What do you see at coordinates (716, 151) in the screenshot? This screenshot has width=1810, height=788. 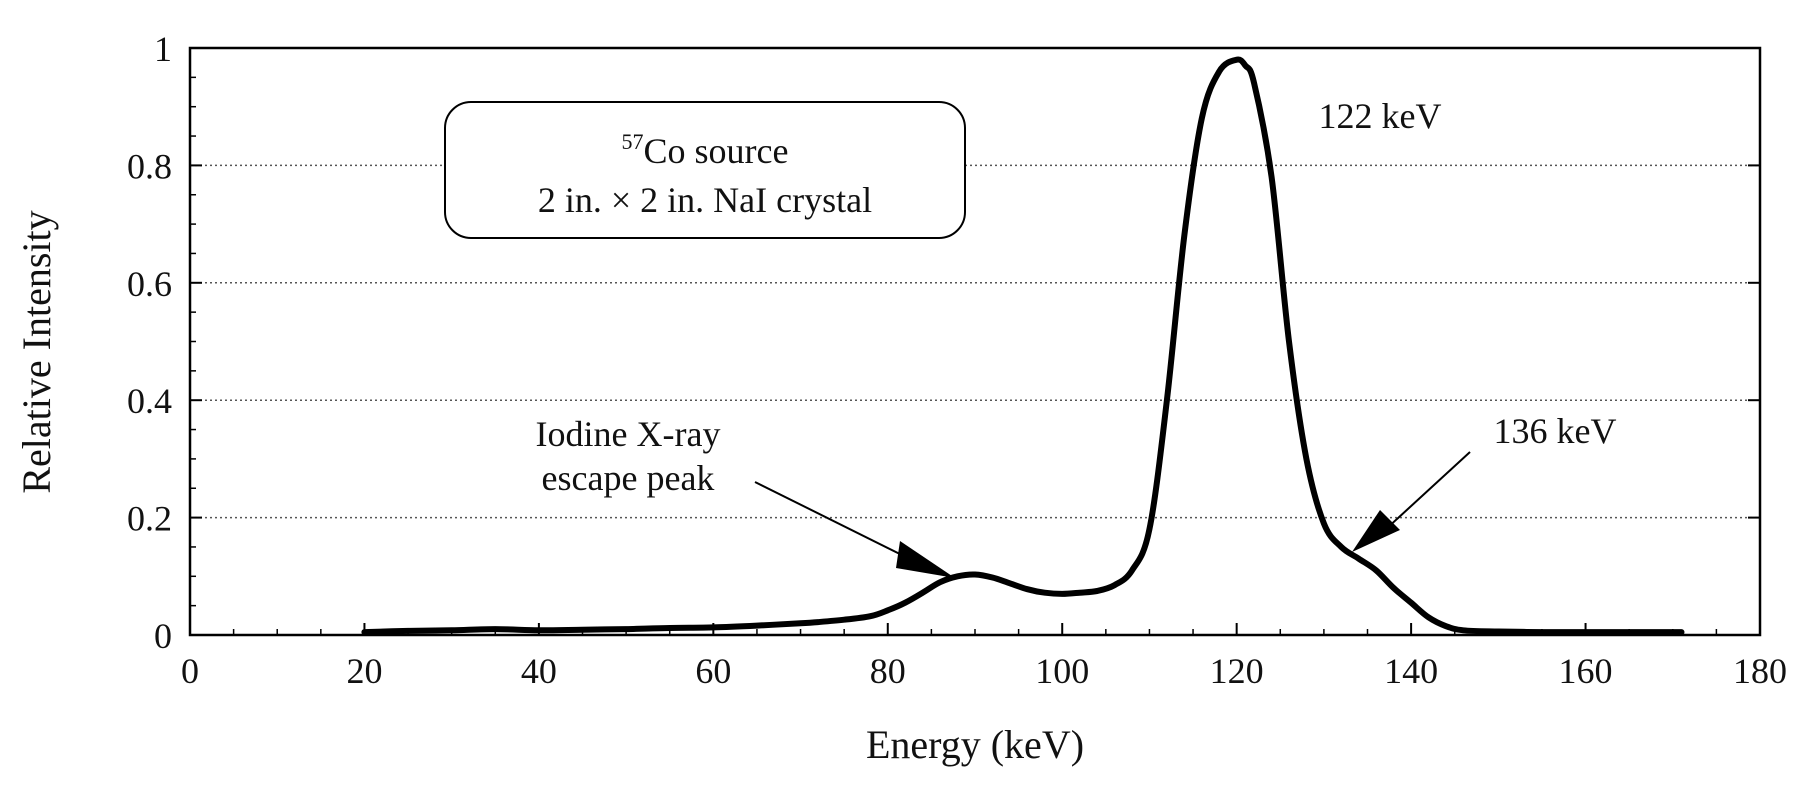 I see `source-name: Co source` at bounding box center [716, 151].